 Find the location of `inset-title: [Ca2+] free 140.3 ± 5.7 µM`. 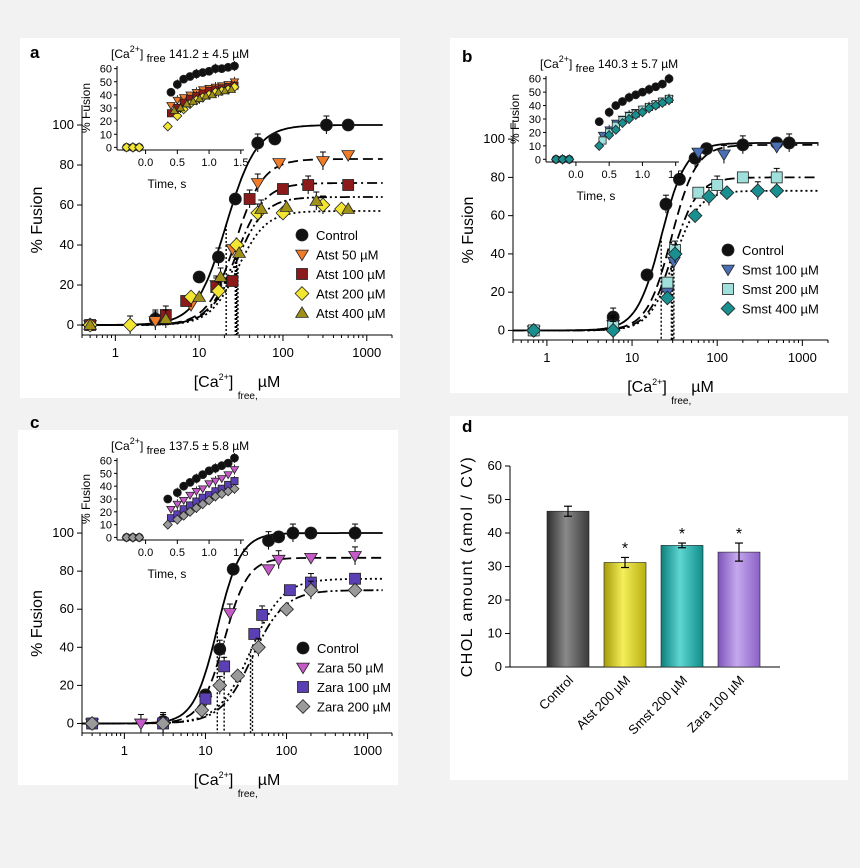

inset-title: [Ca2+] free 140.3 ± 5.7 µM is located at coordinates (609, 64).